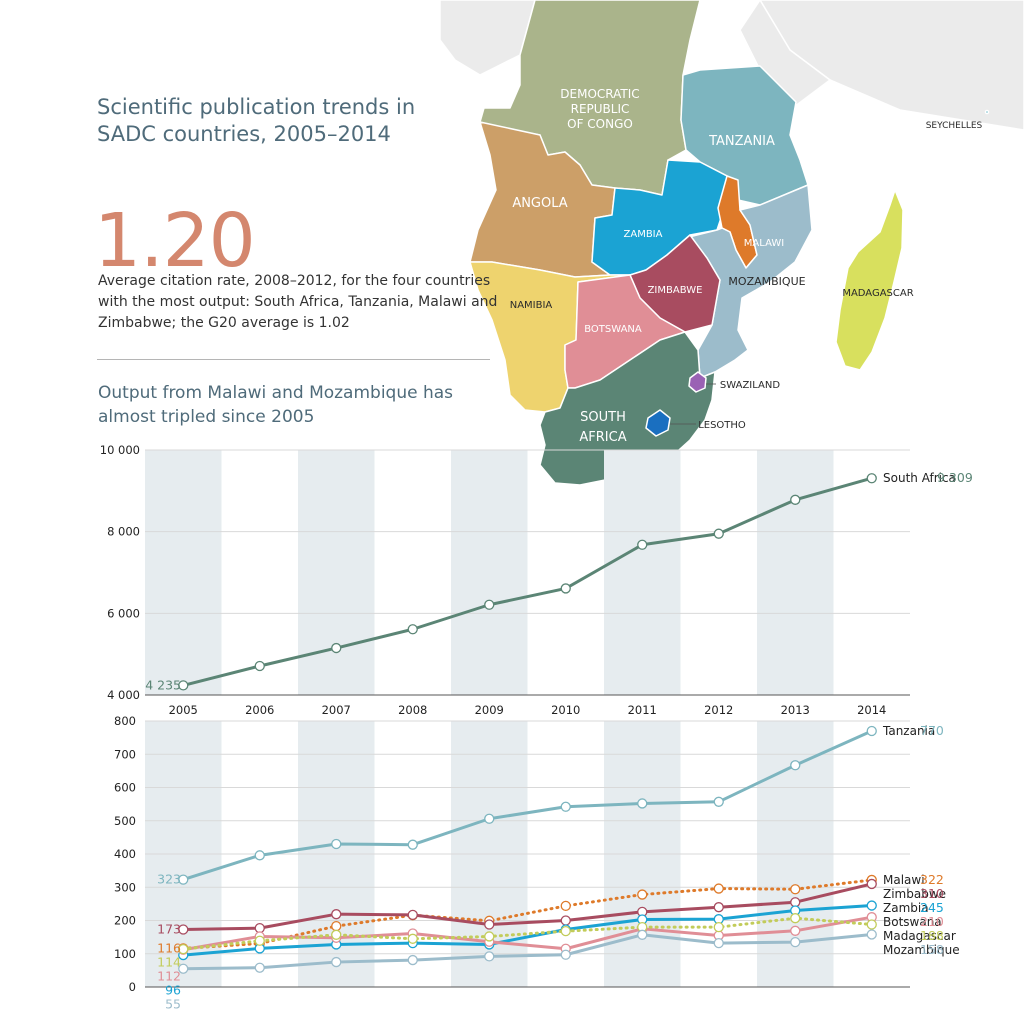 Image resolution: width=1024 pixels, height=1014 pixels. Describe the element at coordinates (955, 477) in the screenshot. I see `top-chart-series-end-value: 9 309` at that location.